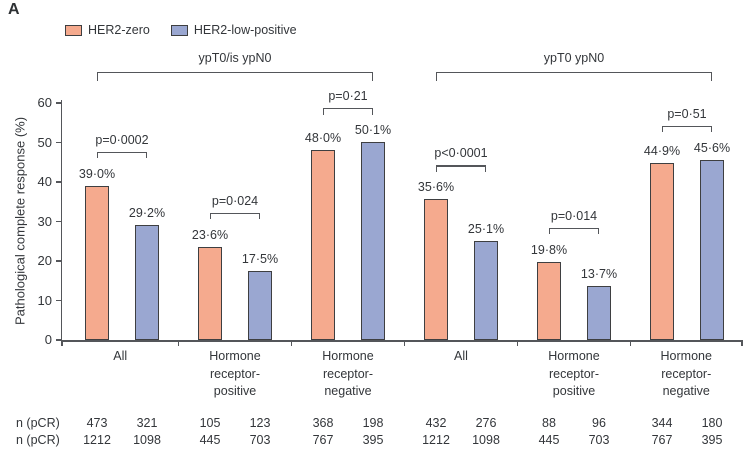  What do you see at coordinates (574, 58) in the screenshot?
I see `span-bracket-label: ypT0 ypN0` at bounding box center [574, 58].